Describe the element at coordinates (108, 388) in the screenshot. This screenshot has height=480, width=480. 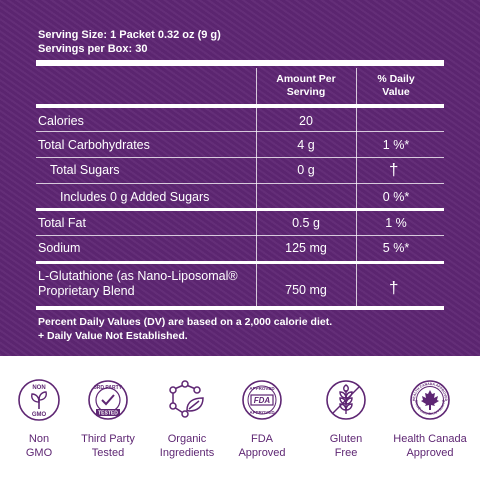
I see `svg-text: 3RD PARTY` at that location.